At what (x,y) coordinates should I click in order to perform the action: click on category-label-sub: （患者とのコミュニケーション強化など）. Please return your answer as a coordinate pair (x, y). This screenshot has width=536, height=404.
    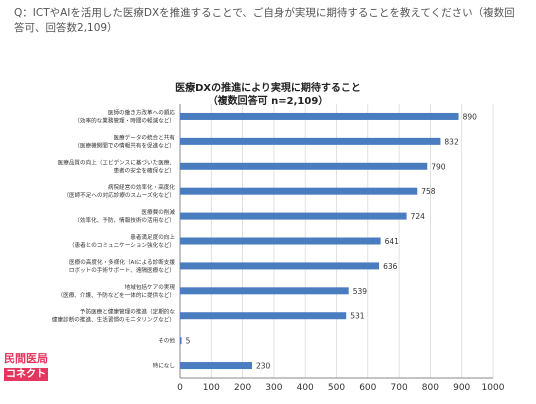
    Looking at the image, I should click on (122, 245).